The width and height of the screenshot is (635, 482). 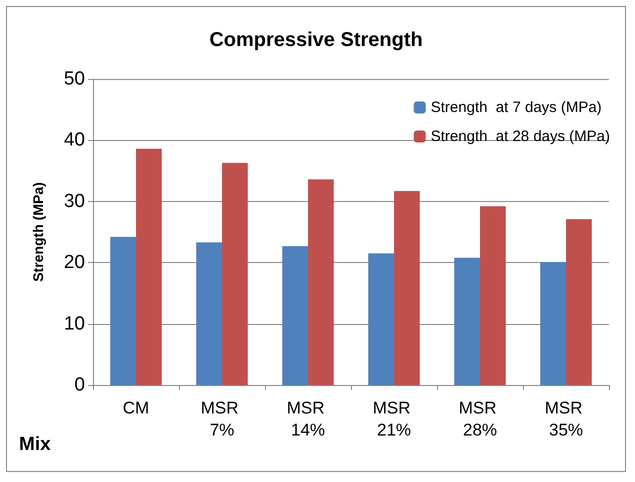 What do you see at coordinates (74, 323) in the screenshot?
I see `y-tick-label: 10` at bounding box center [74, 323].